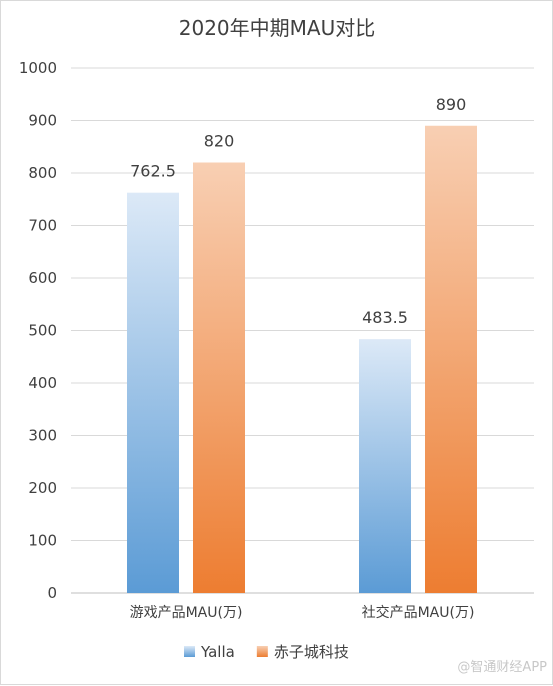  What do you see at coordinates (42, 436) in the screenshot?
I see `y-tick-label: 300` at bounding box center [42, 436].